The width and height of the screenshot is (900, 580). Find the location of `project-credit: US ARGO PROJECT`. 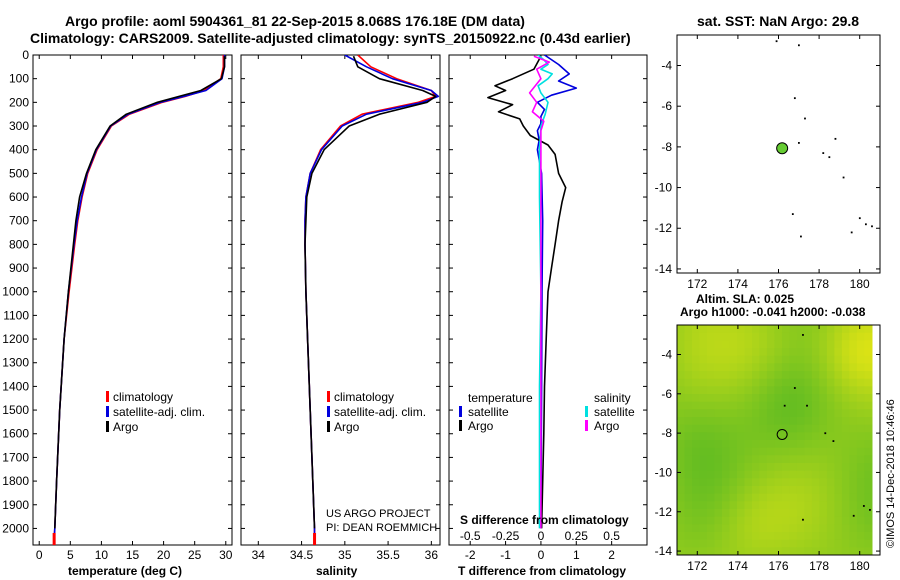

project-credit: US ARGO PROJECT is located at coordinates (378, 514).